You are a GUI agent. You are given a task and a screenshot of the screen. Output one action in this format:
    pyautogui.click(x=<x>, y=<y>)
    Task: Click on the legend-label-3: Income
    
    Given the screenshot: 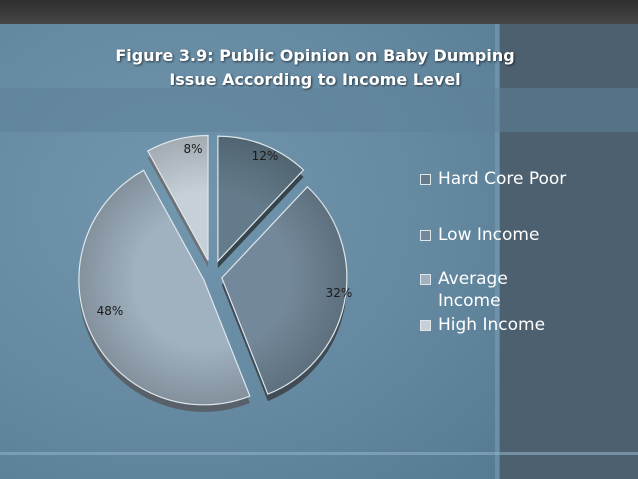 What is the action you would take?
    pyautogui.click(x=469, y=301)
    